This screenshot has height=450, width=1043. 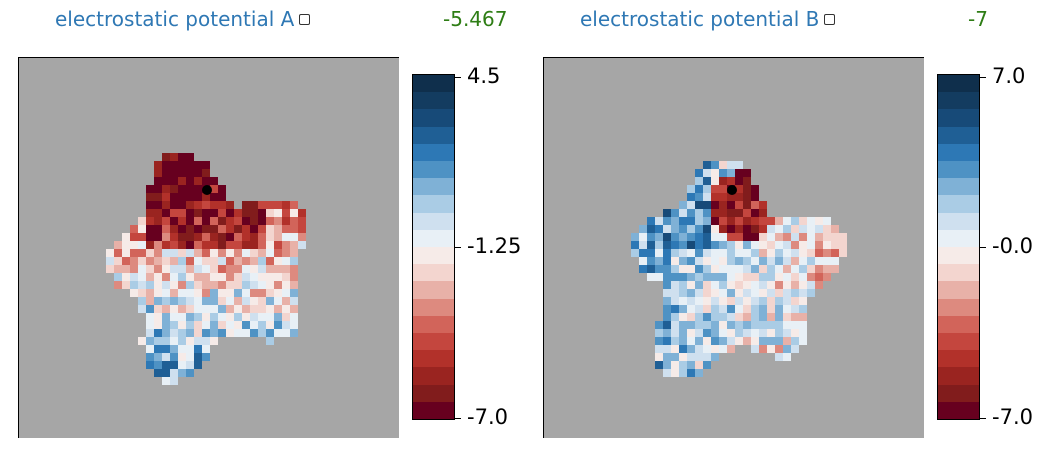 What do you see at coordinates (183, 19) in the screenshot?
I see `panel-a-title: electrostatic potential A` at bounding box center [183, 19].